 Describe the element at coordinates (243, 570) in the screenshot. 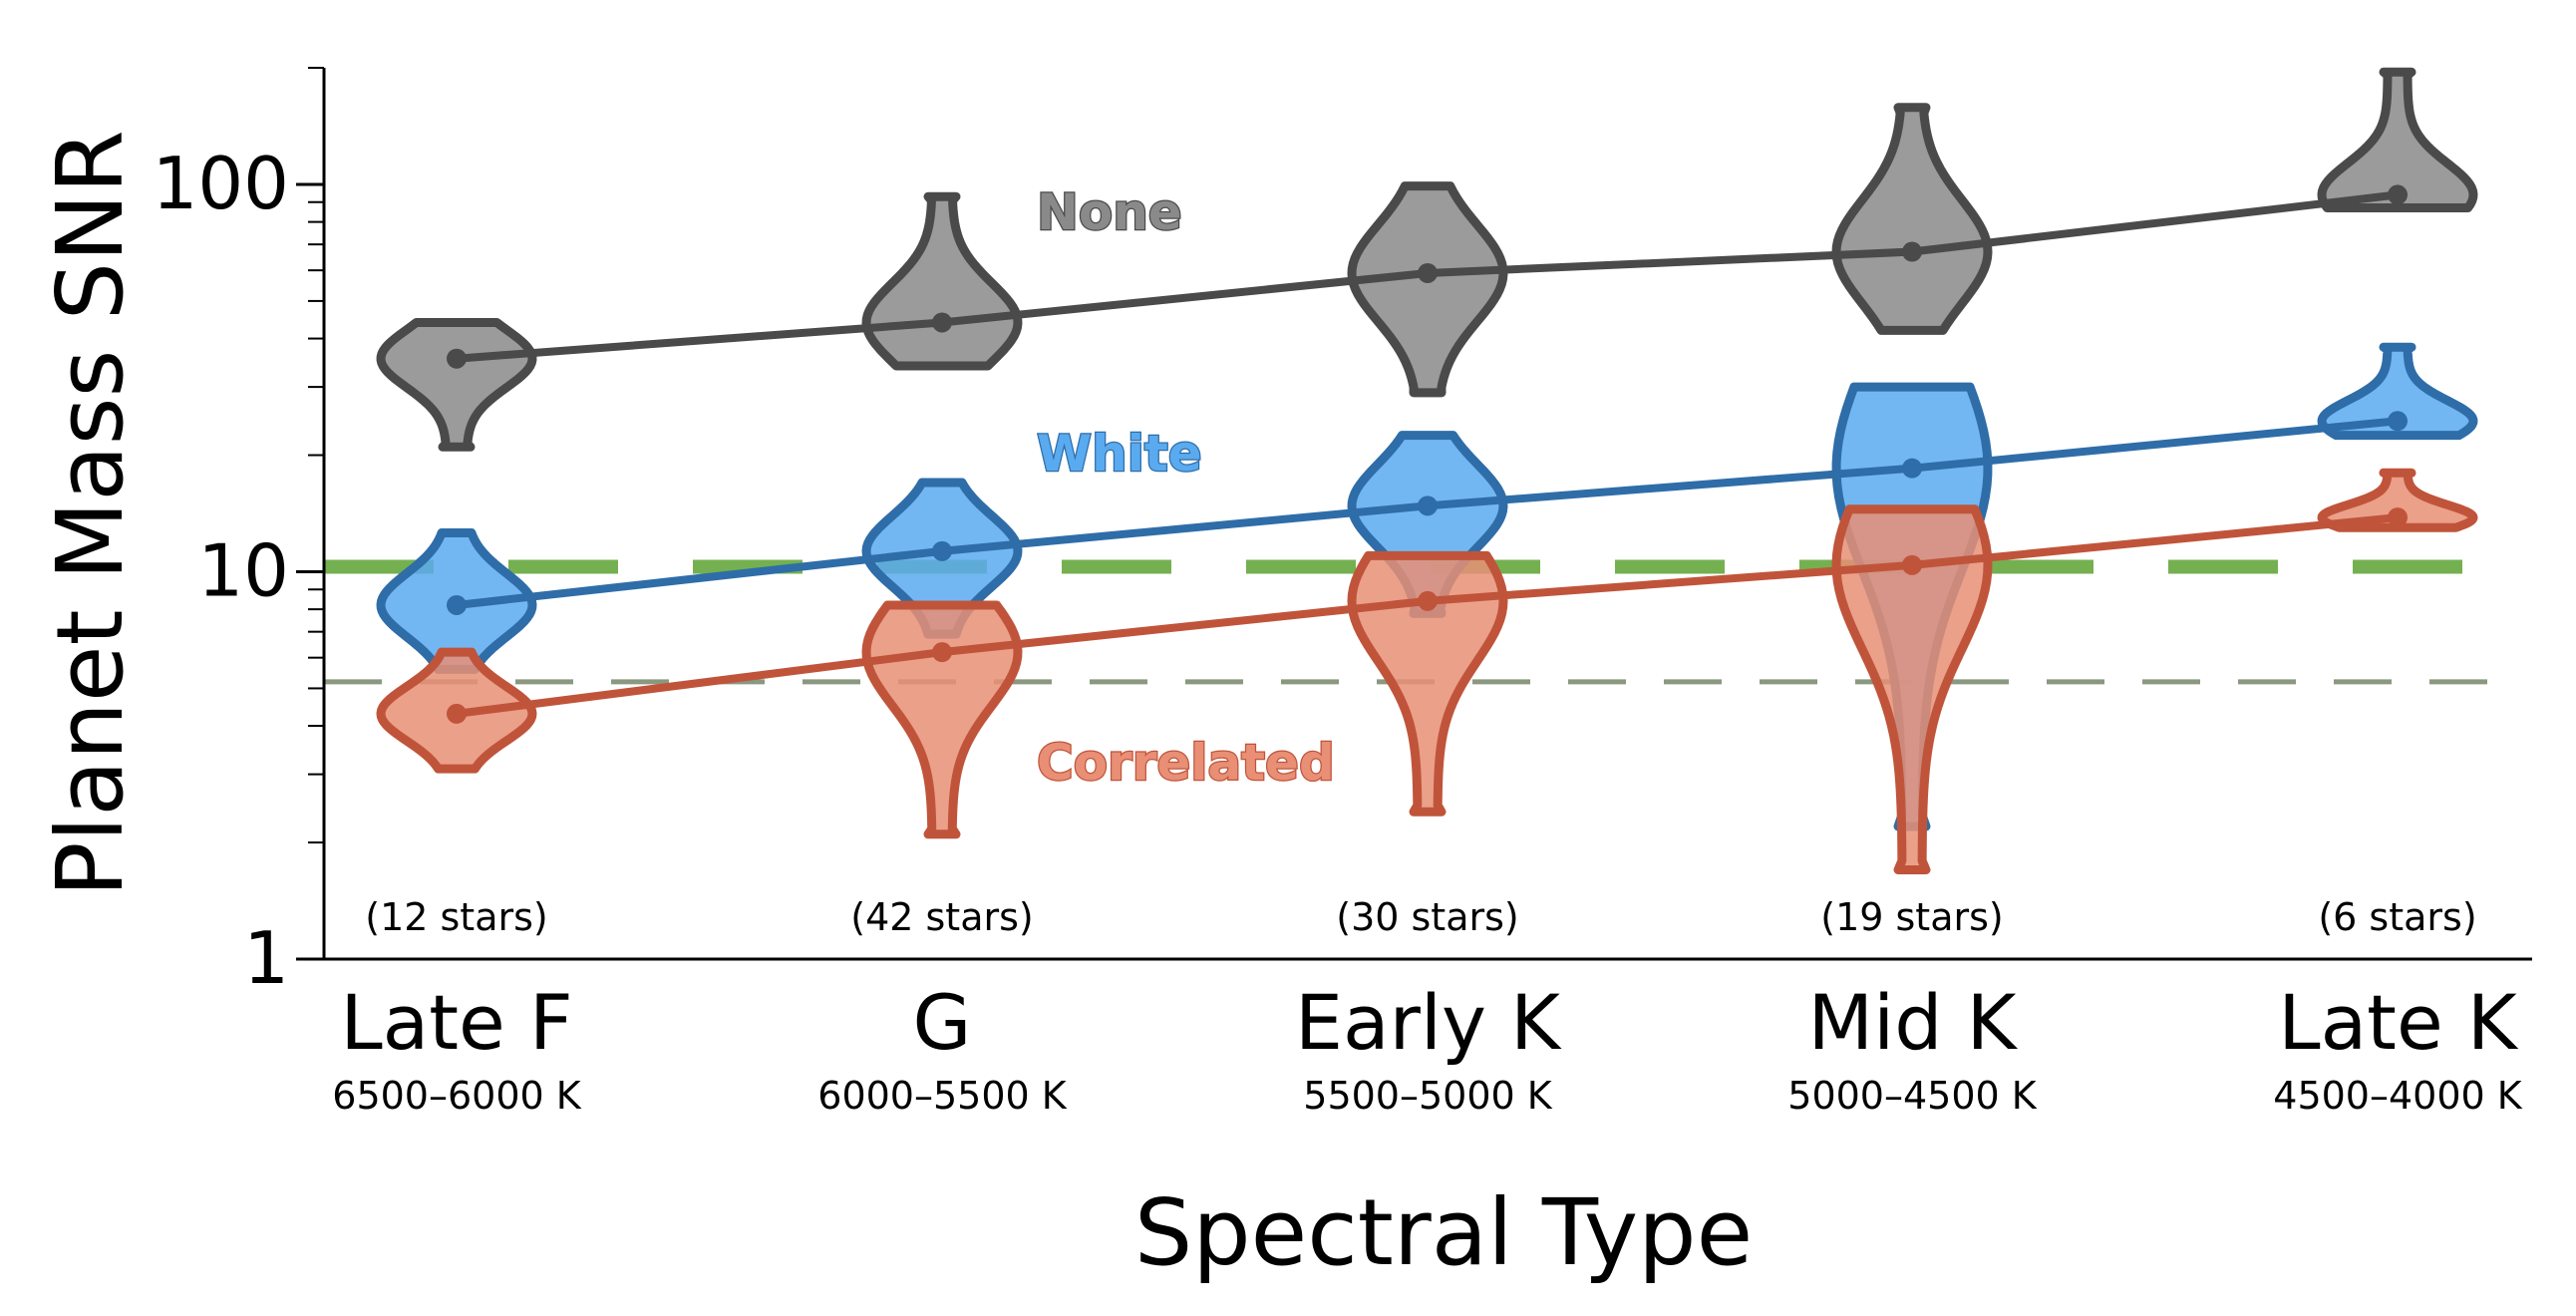

I see `y-tick-label: 10` at that location.